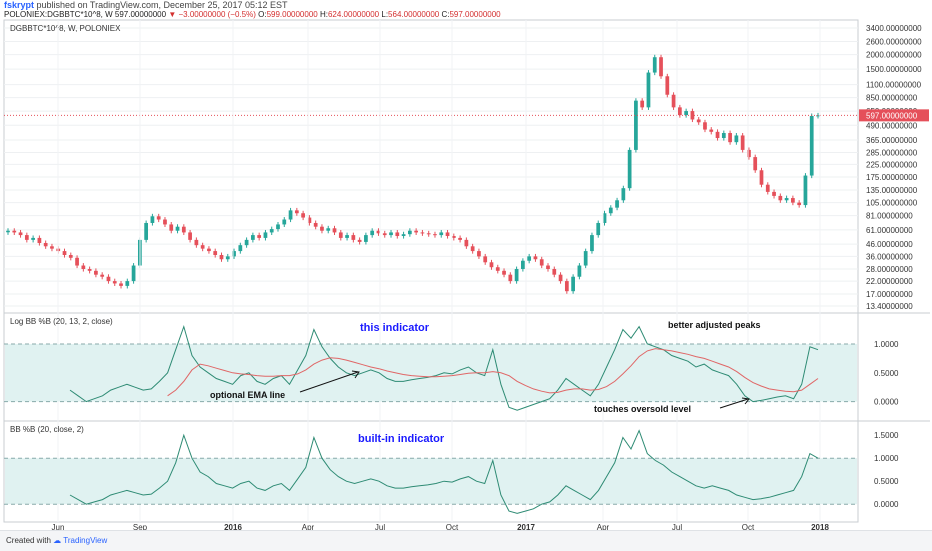 This screenshot has width=932, height=551. I want to click on time-tick-label: Jul, so click(380, 527).